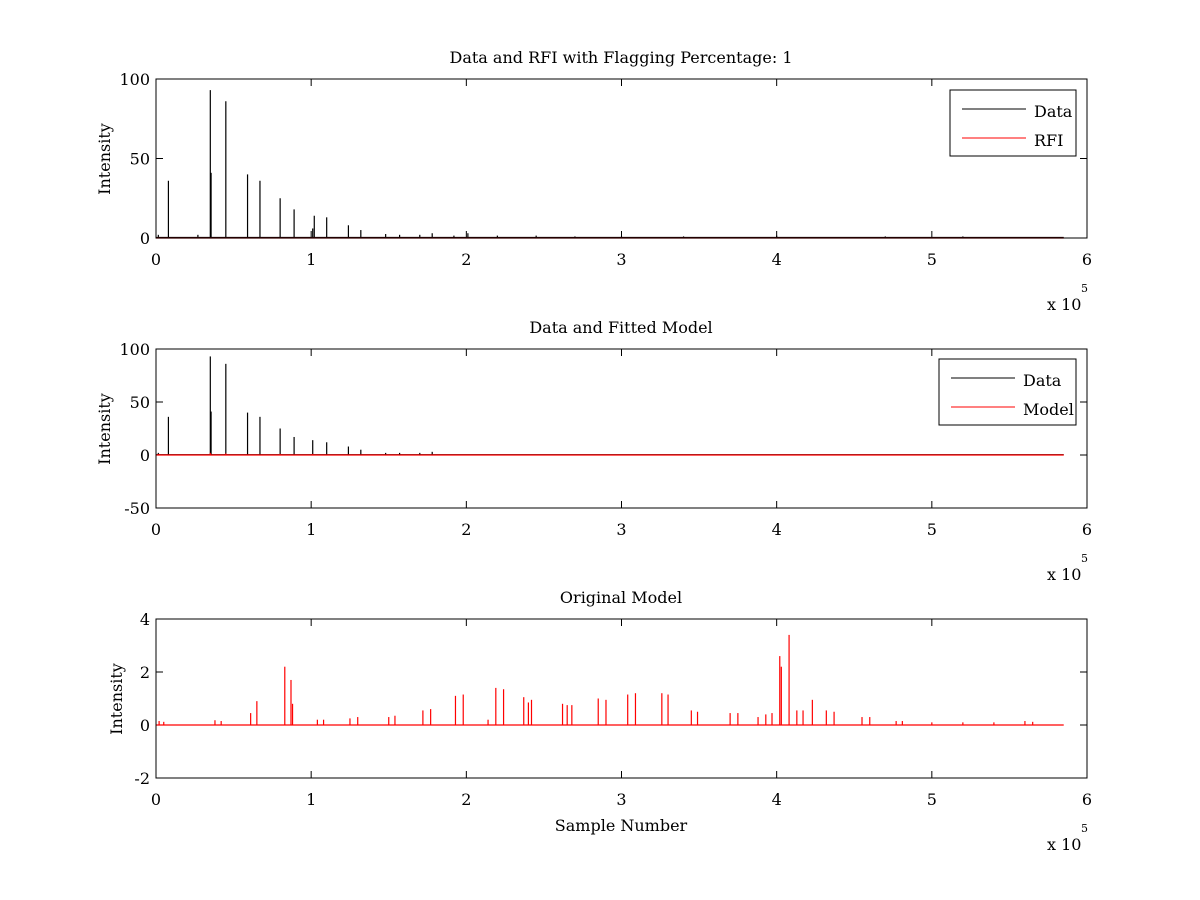 This screenshot has height=900, width=1200. I want to click on subplot-title: Original Model, so click(621, 597).